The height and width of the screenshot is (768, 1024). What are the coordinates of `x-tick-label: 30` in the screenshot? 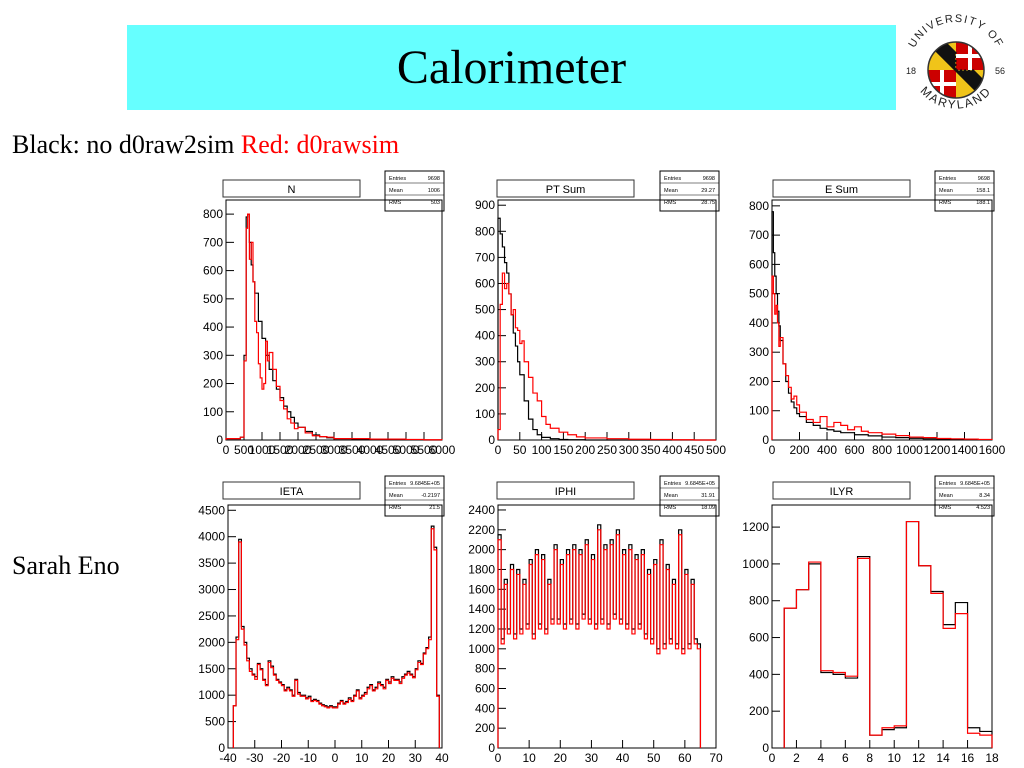 It's located at (592, 758).